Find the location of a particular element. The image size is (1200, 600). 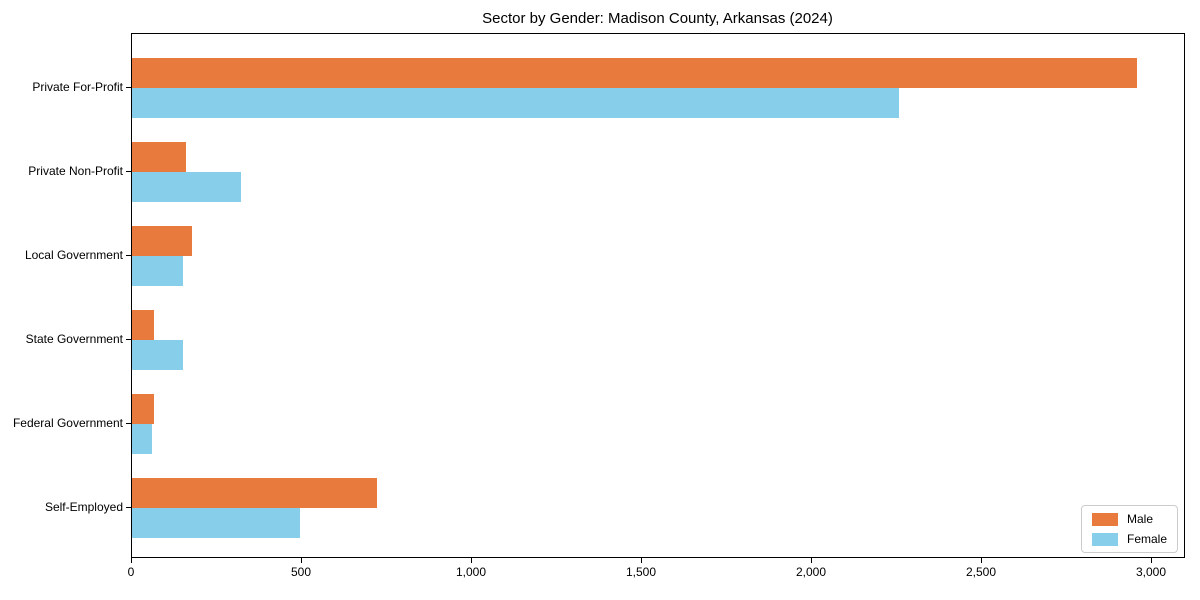

male-series-swatch is located at coordinates (1104, 519).